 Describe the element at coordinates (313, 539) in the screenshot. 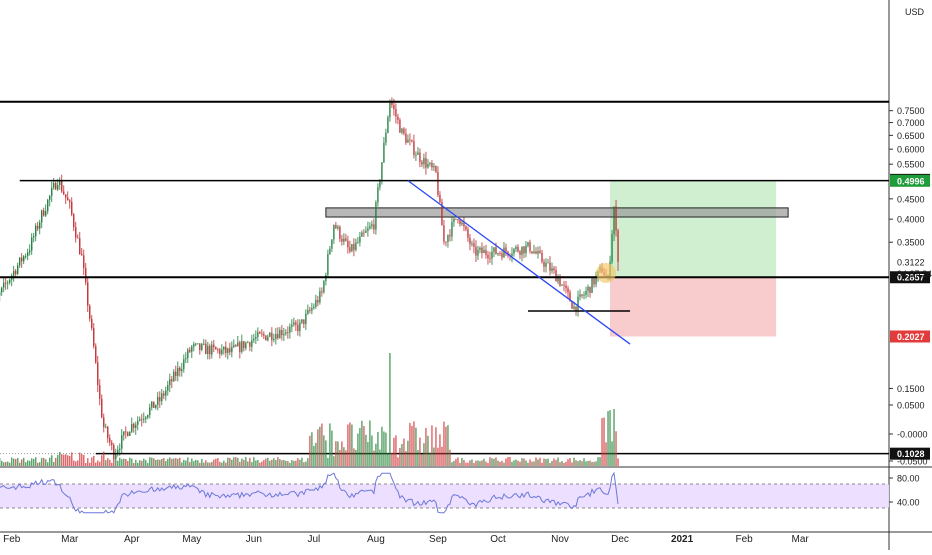

I see `time-tick-label: Jul` at that location.